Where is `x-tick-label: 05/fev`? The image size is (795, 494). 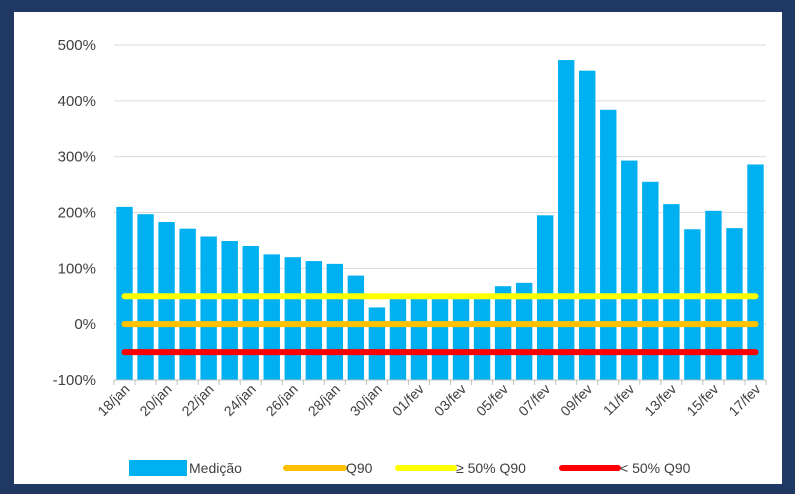
x-tick-label: 05/fev is located at coordinates (492, 400).